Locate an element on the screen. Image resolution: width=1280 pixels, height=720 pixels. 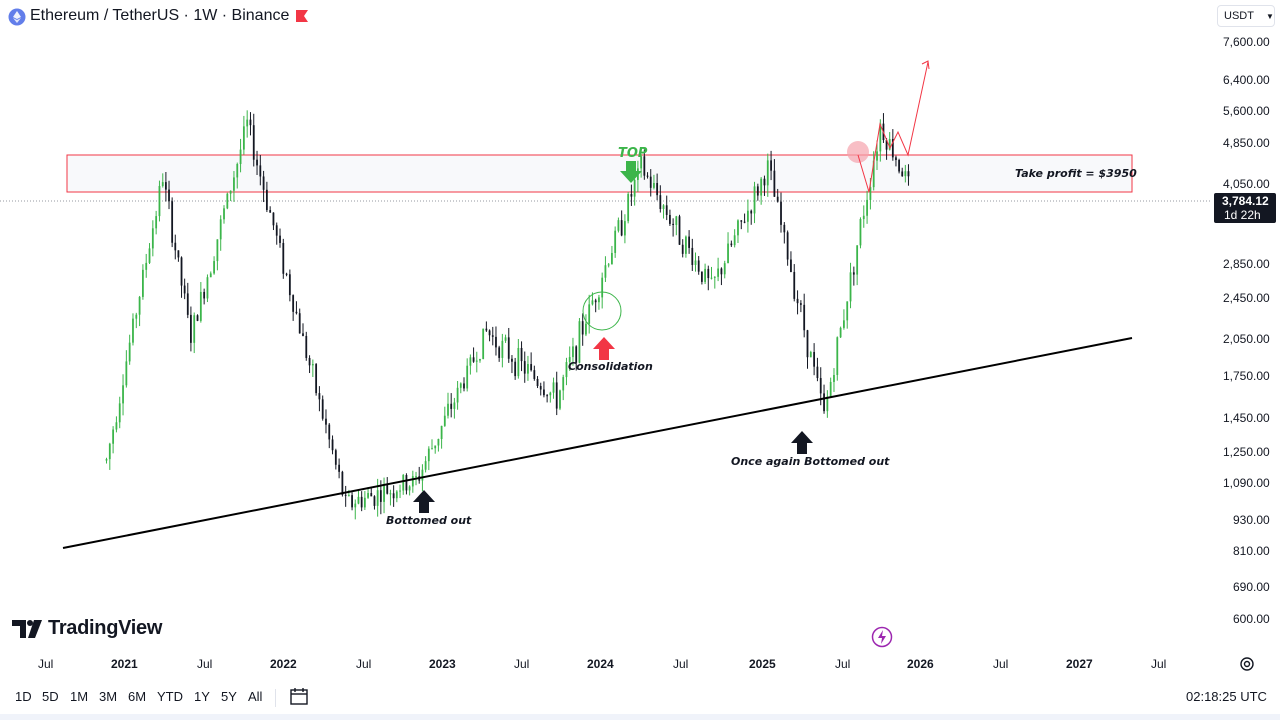
take-profit-zone is located at coordinates (599, 173).